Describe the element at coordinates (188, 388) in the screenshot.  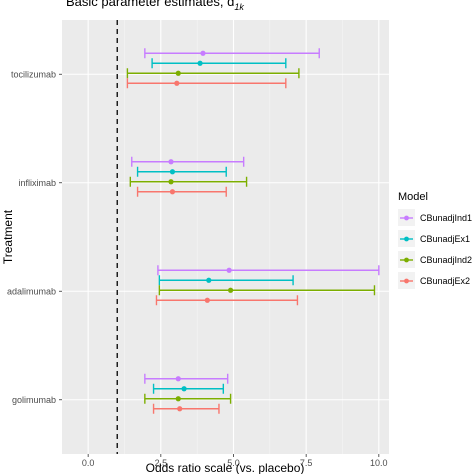
I see `error-bar-CBunadjEx1-golimumab` at that location.